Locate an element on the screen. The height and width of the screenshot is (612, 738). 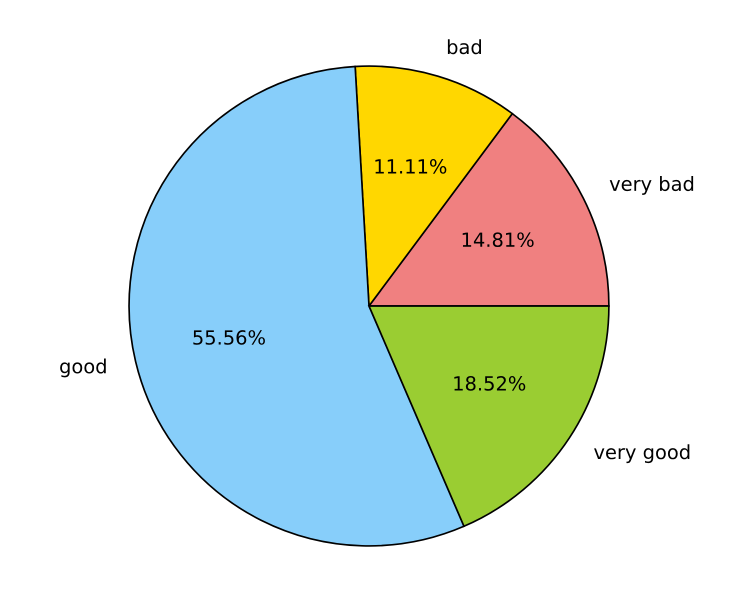
slice-label: good is located at coordinates (83, 368).